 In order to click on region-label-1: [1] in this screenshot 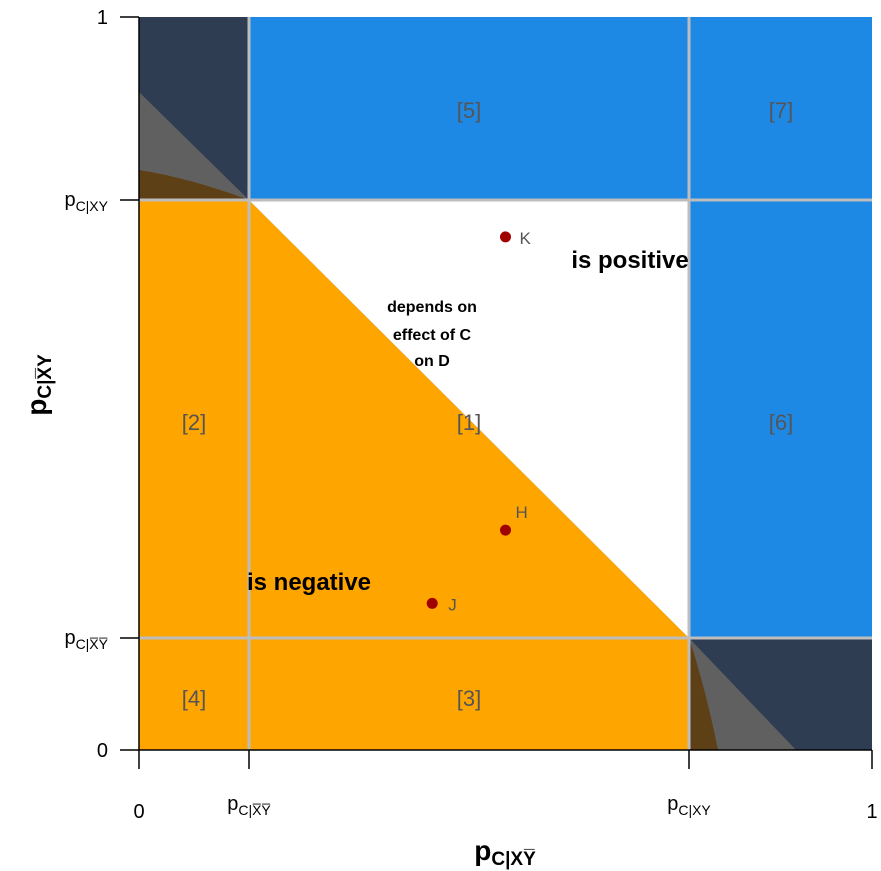, I will do `click(469, 422)`.